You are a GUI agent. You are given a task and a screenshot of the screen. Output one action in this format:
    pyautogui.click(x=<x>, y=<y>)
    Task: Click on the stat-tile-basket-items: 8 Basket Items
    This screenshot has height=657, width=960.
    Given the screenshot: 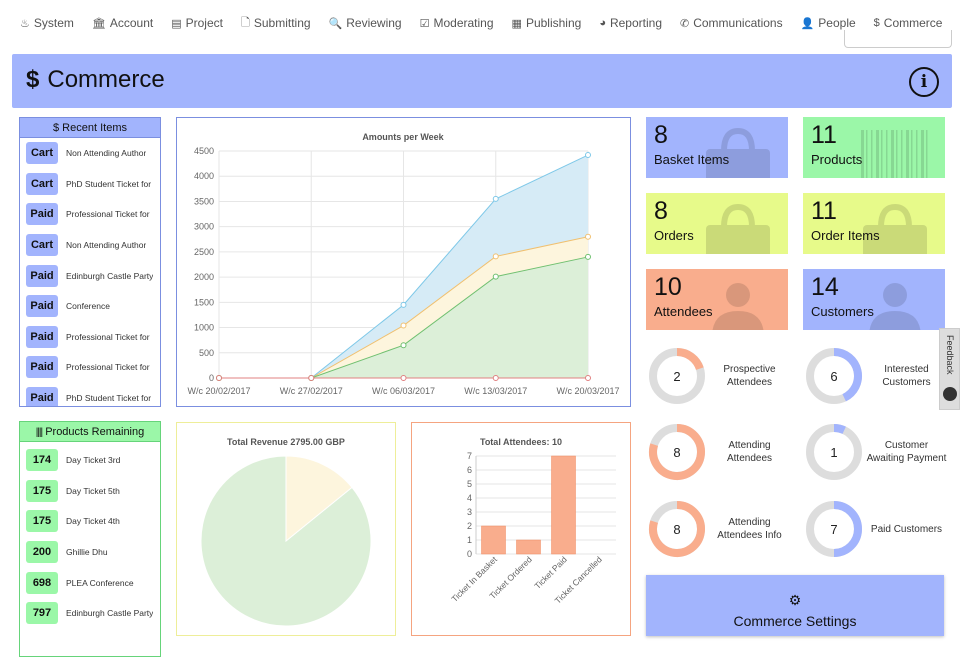 What is the action you would take?
    pyautogui.click(x=717, y=147)
    